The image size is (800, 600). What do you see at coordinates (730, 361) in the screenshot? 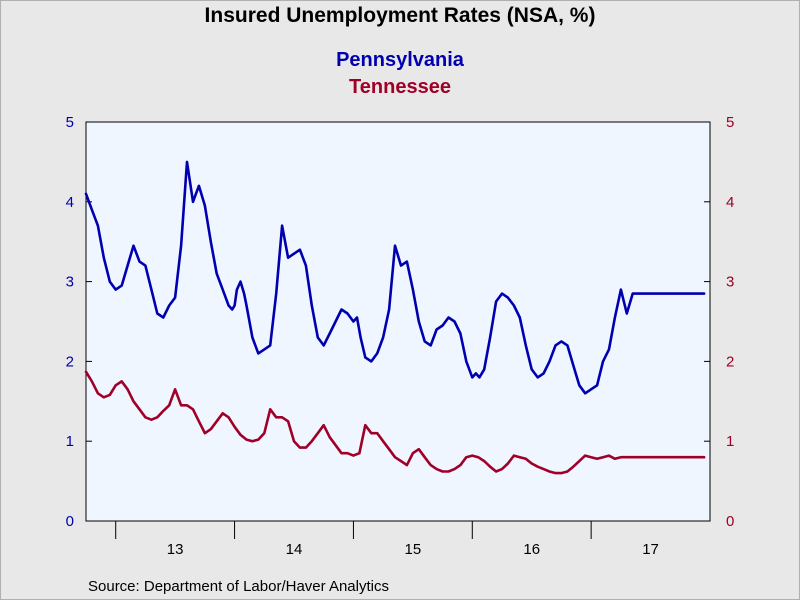
I see `right-y-tick-label: 2` at bounding box center [730, 361].